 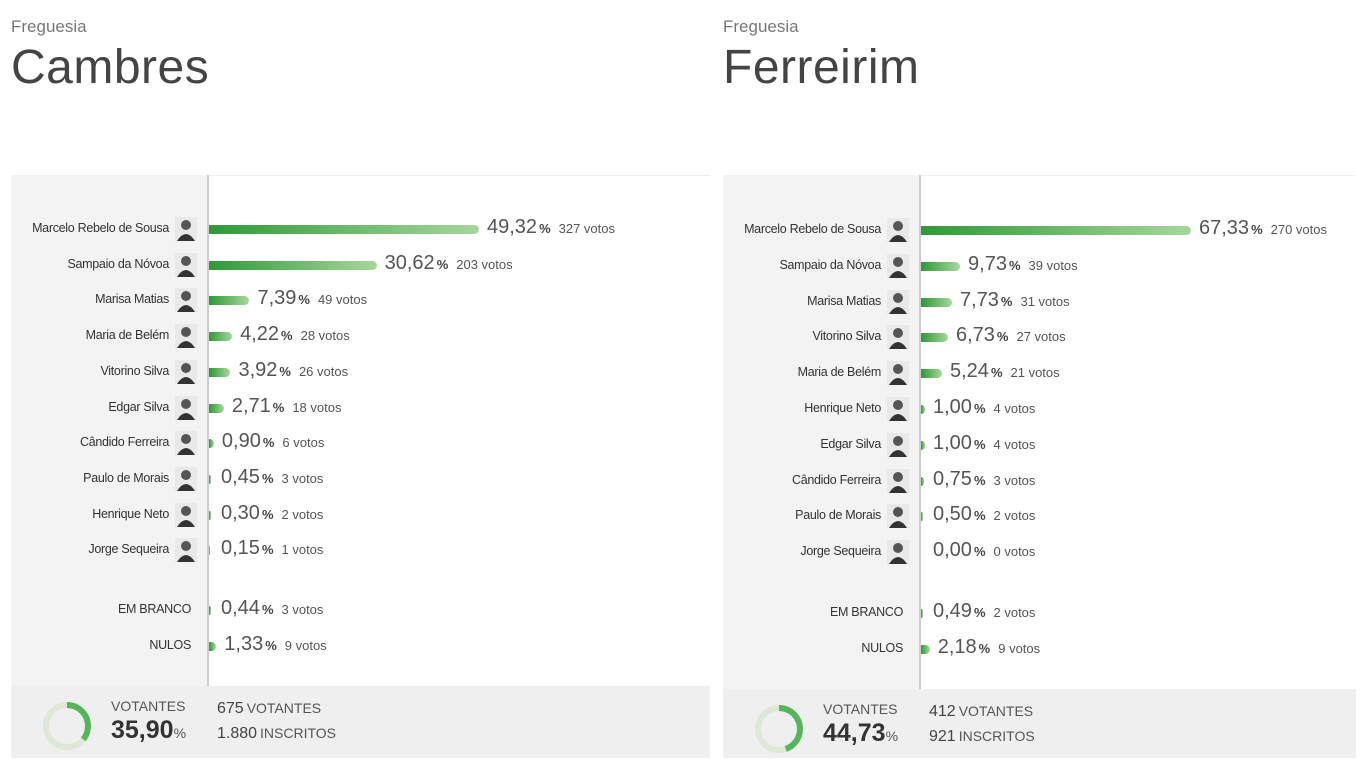 I want to click on percent-value: 0,75, so click(x=952, y=478).